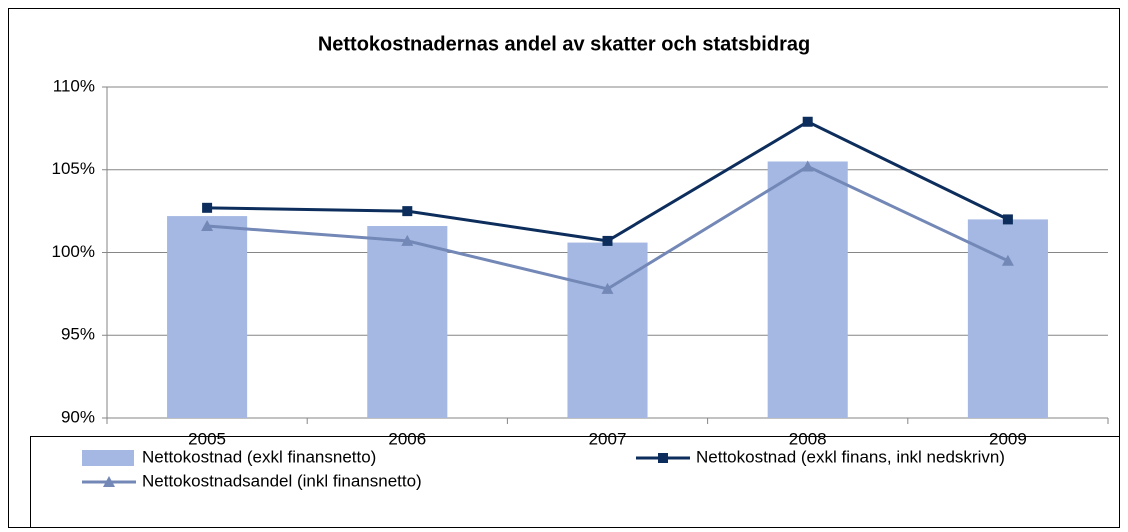 The height and width of the screenshot is (532, 1128). What do you see at coordinates (78, 416) in the screenshot?
I see `y-tick-label: 90%` at bounding box center [78, 416].